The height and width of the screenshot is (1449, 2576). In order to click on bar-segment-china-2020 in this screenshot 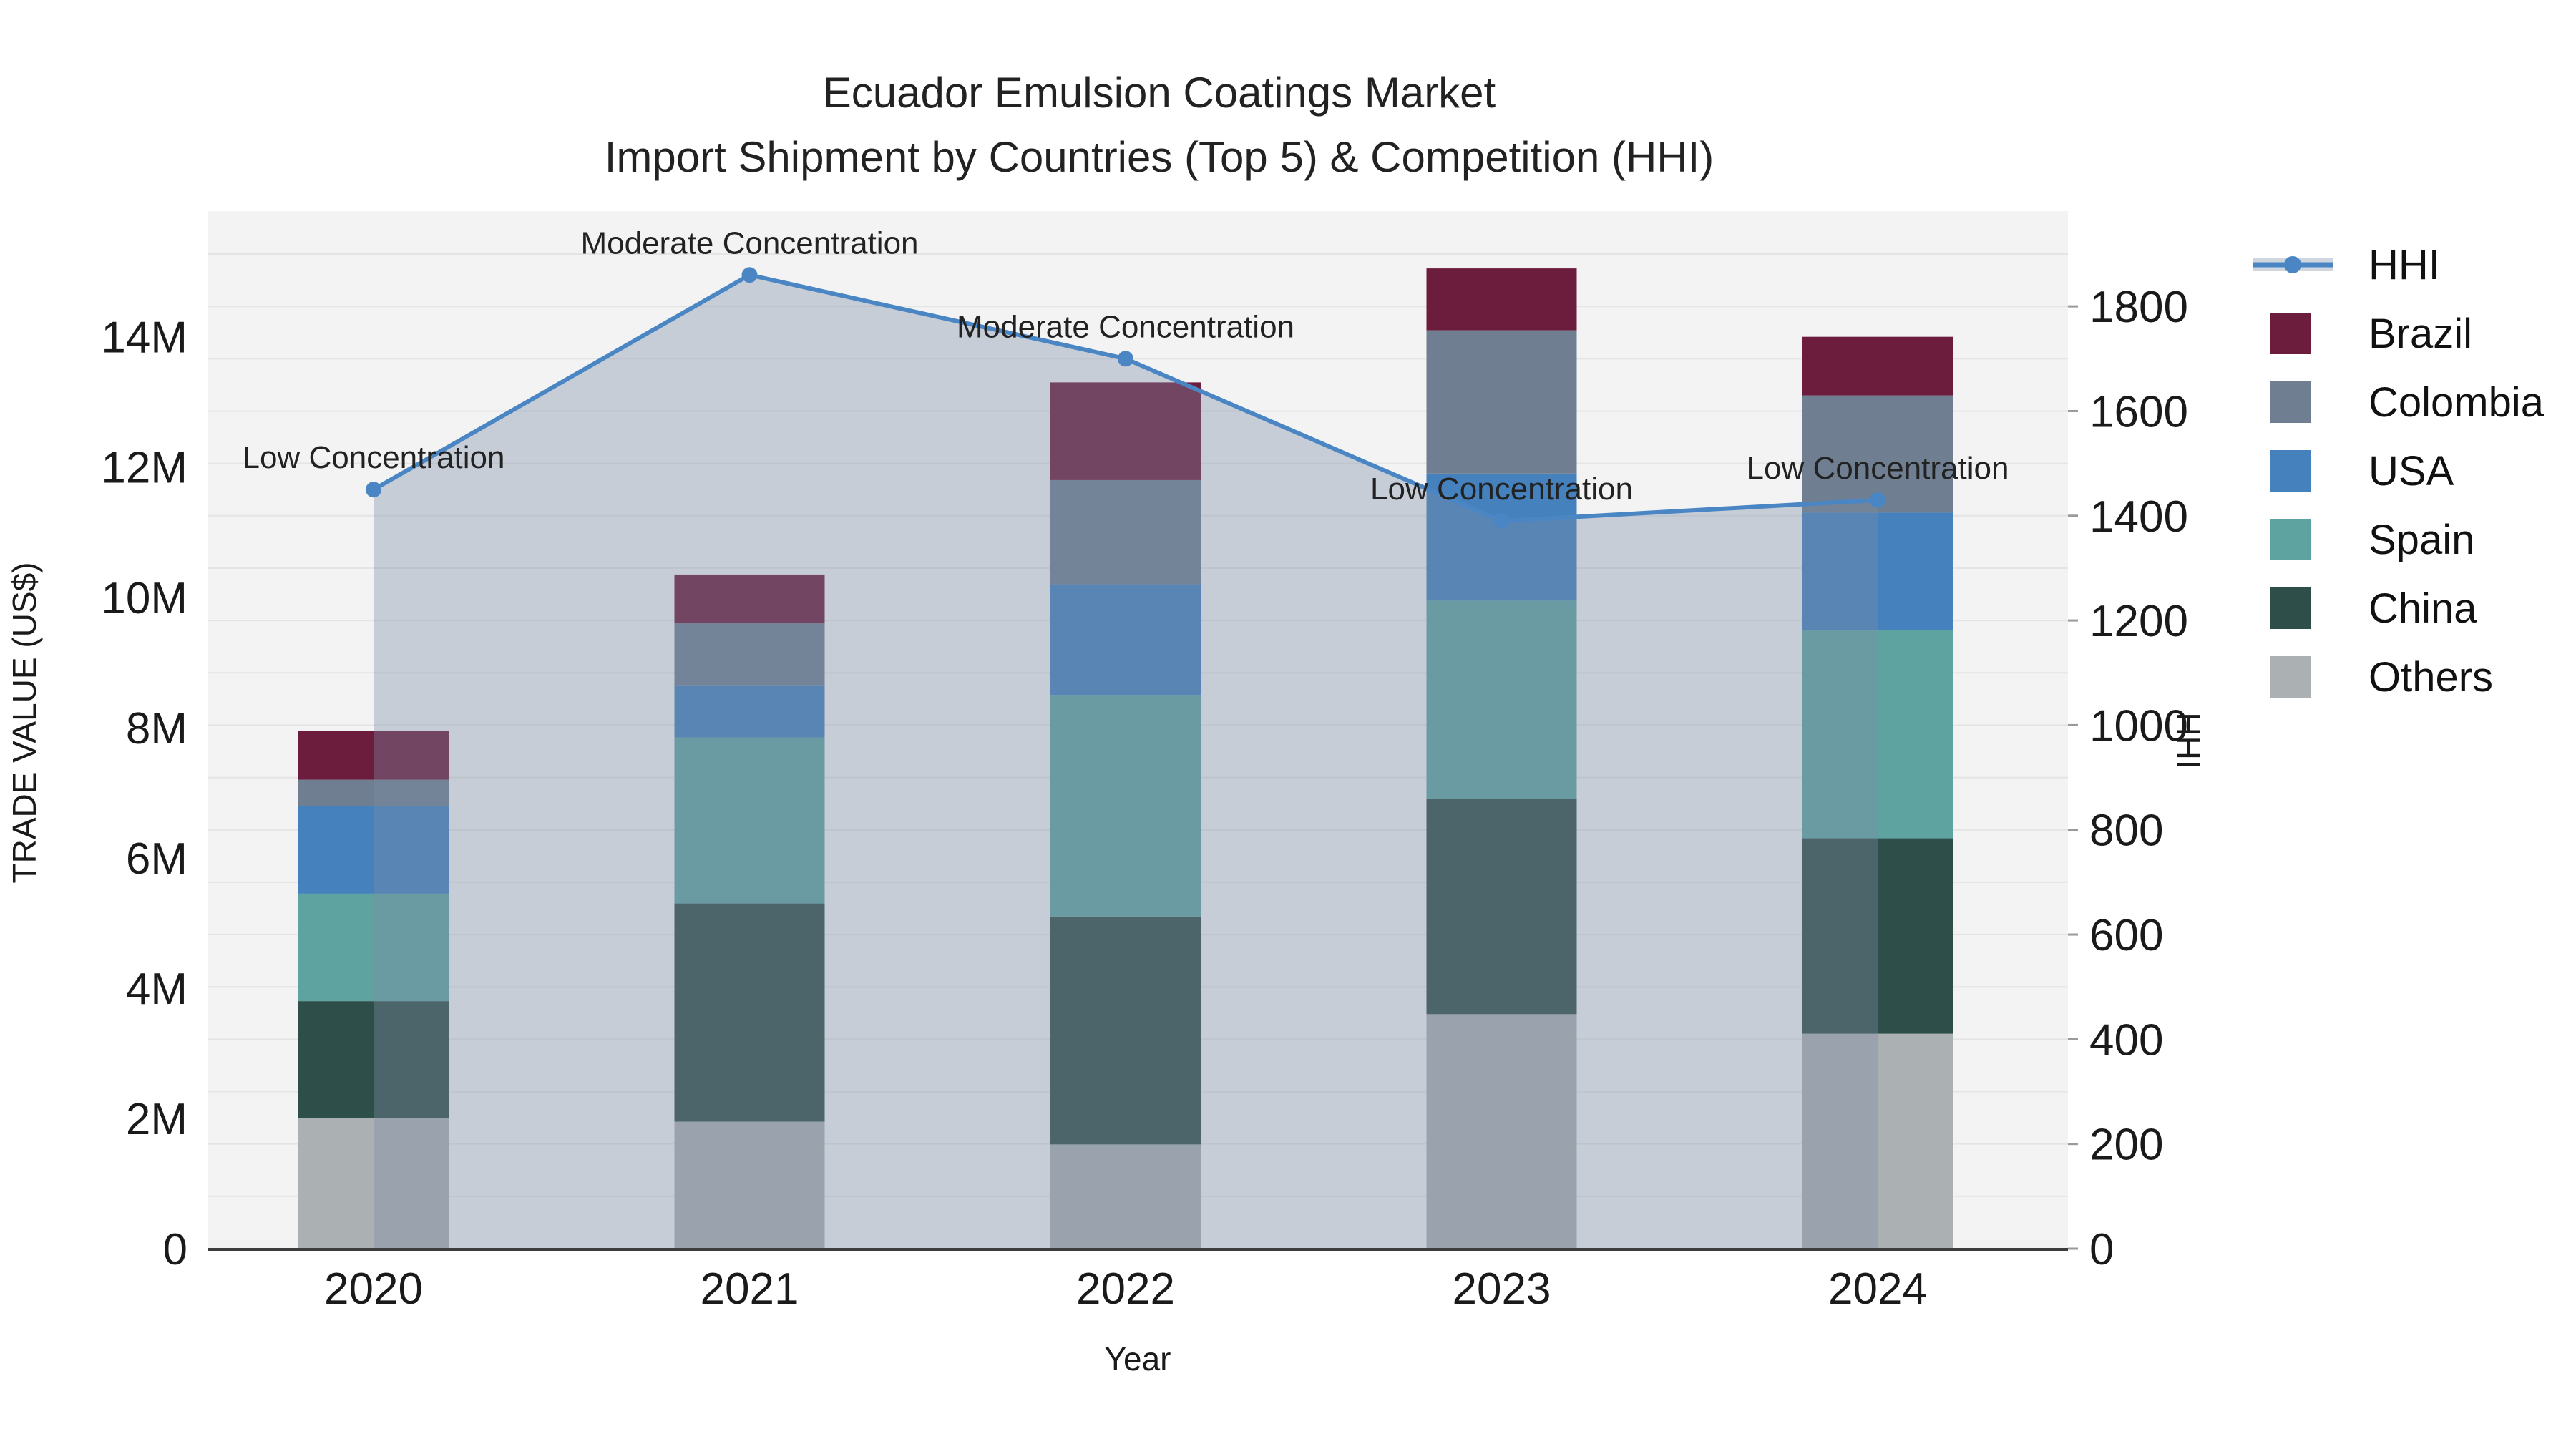, I will do `click(373, 1059)`.